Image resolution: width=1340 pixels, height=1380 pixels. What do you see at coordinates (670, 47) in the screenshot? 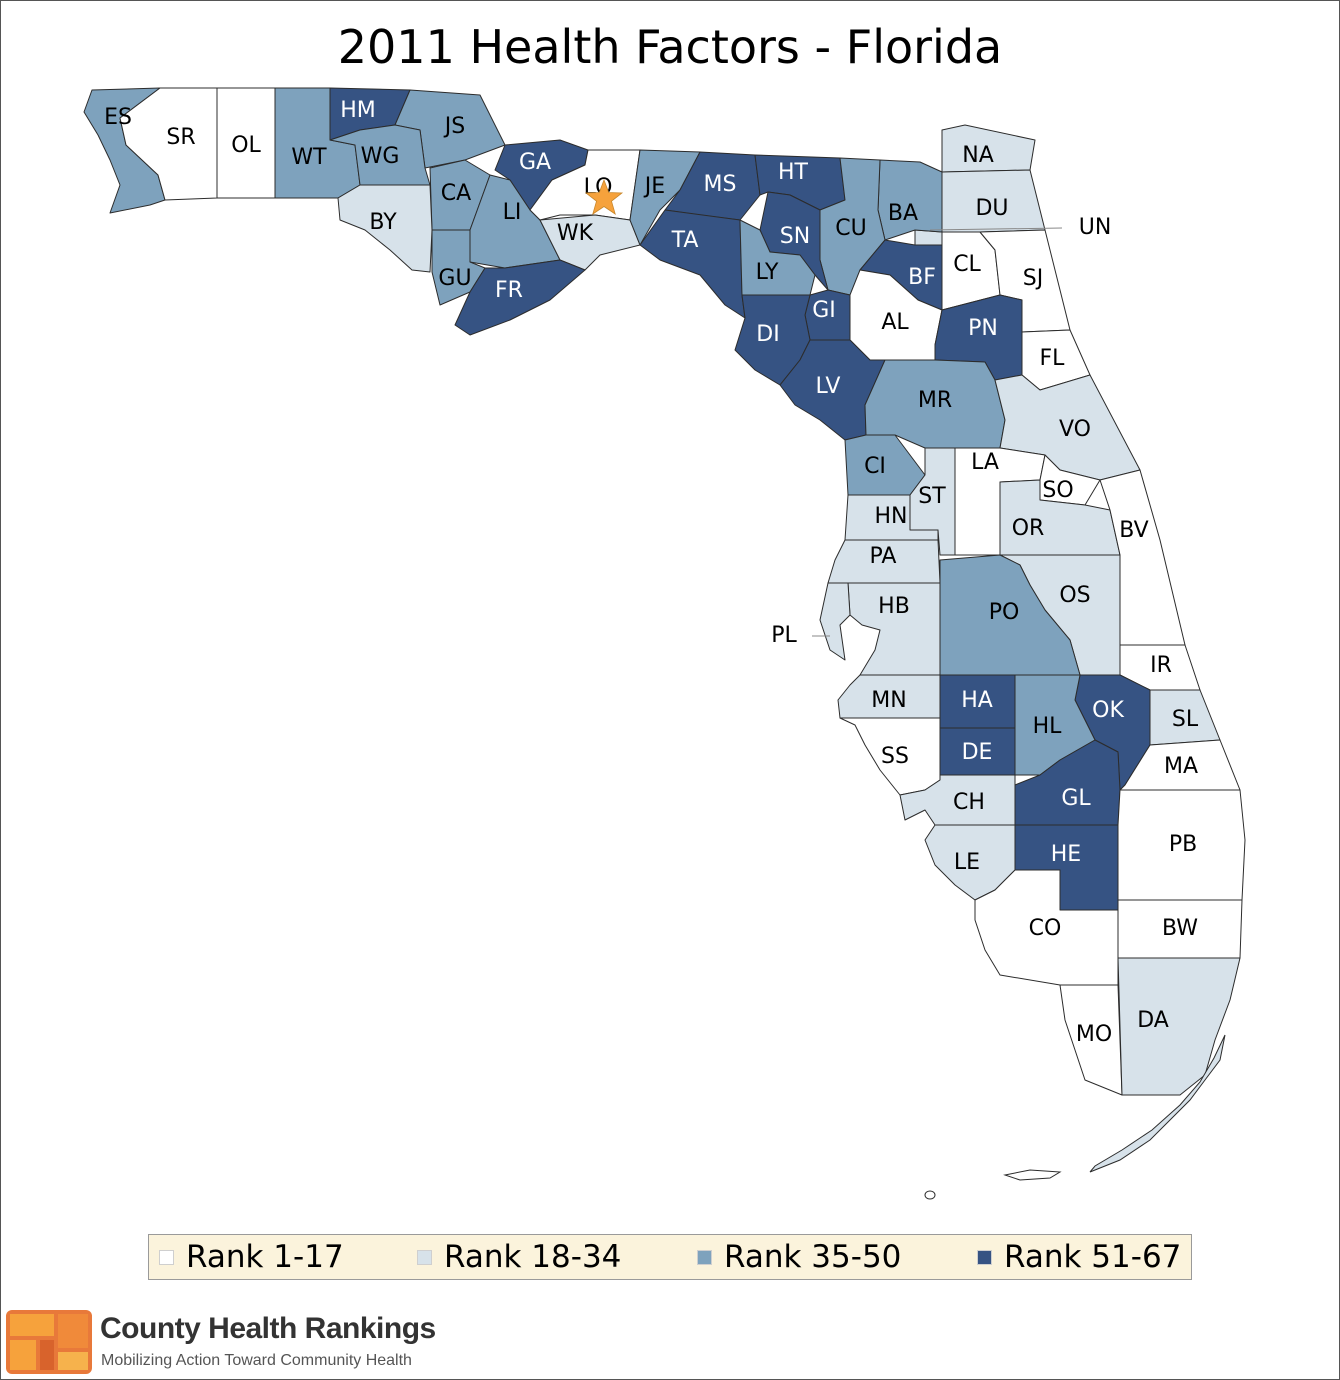
I see `map-title: 2011 Health Factors - Florida` at bounding box center [670, 47].